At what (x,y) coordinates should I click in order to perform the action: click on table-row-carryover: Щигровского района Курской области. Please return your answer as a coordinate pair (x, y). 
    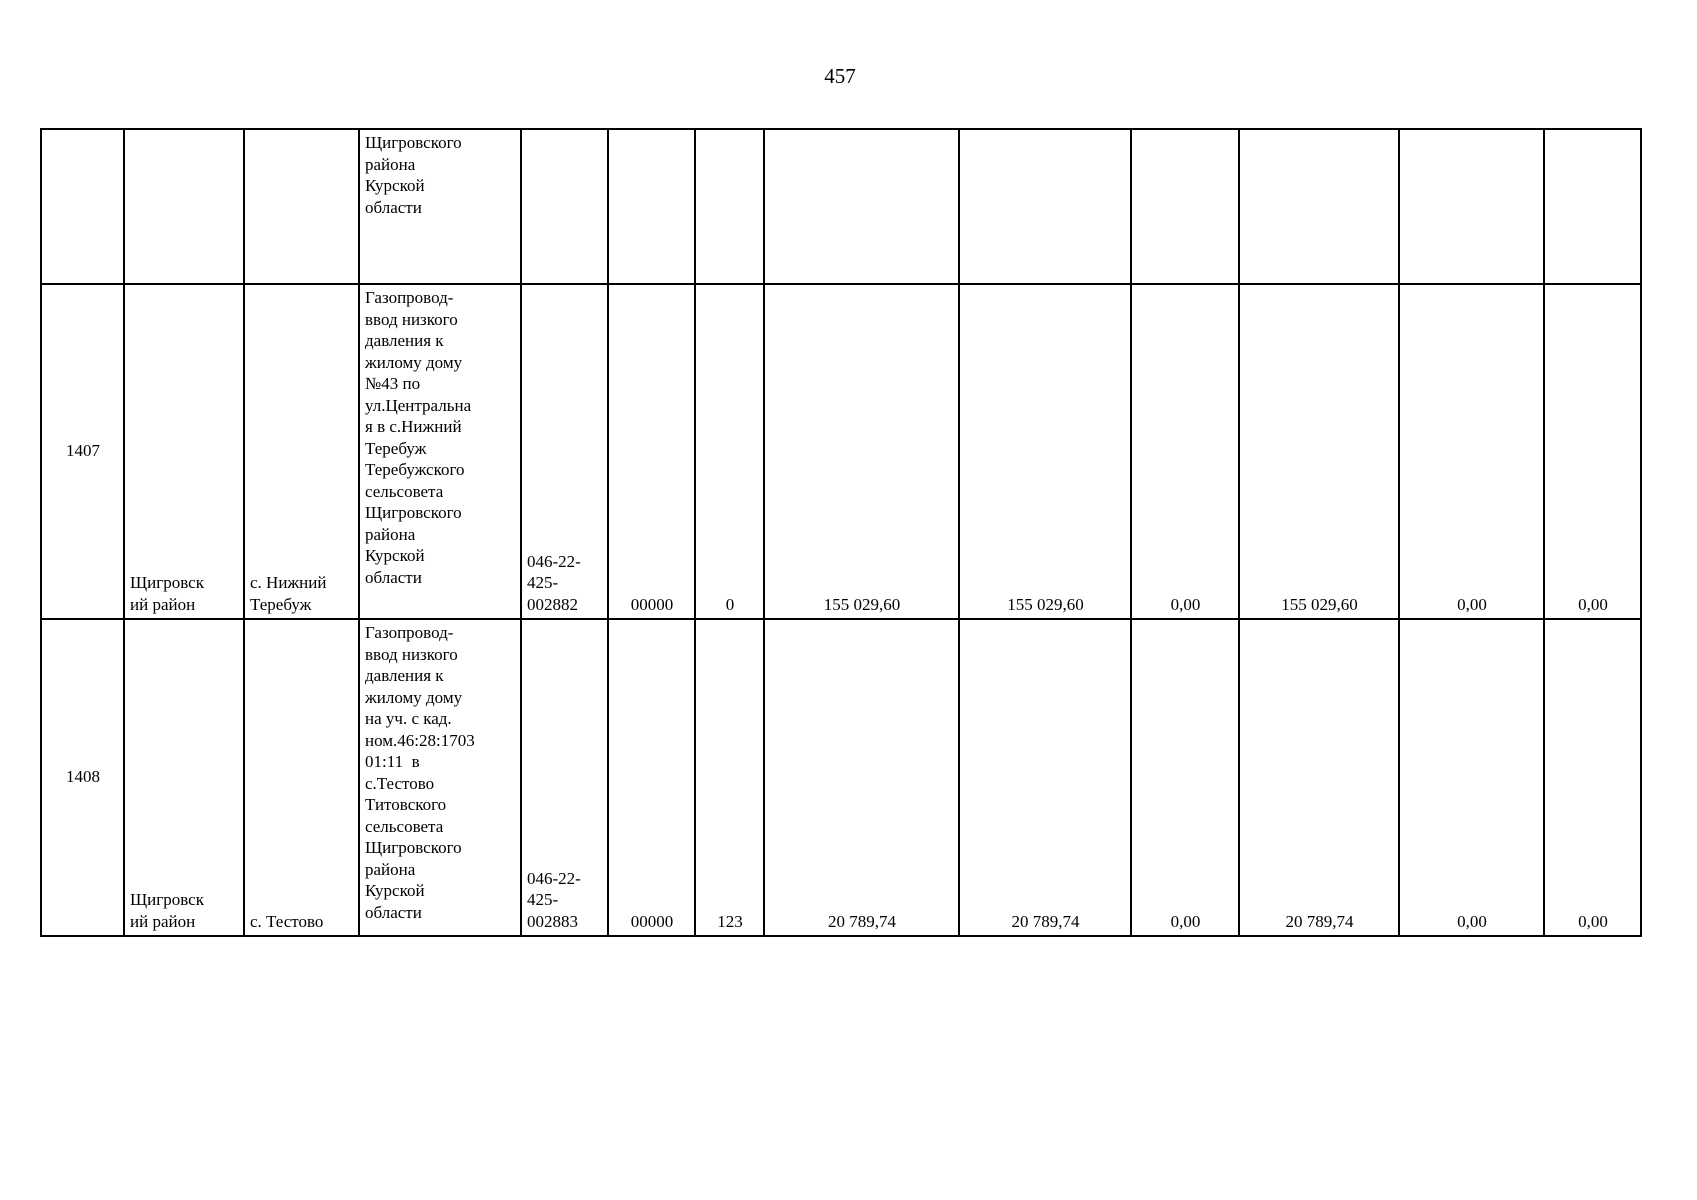
    Looking at the image, I should click on (841, 206).